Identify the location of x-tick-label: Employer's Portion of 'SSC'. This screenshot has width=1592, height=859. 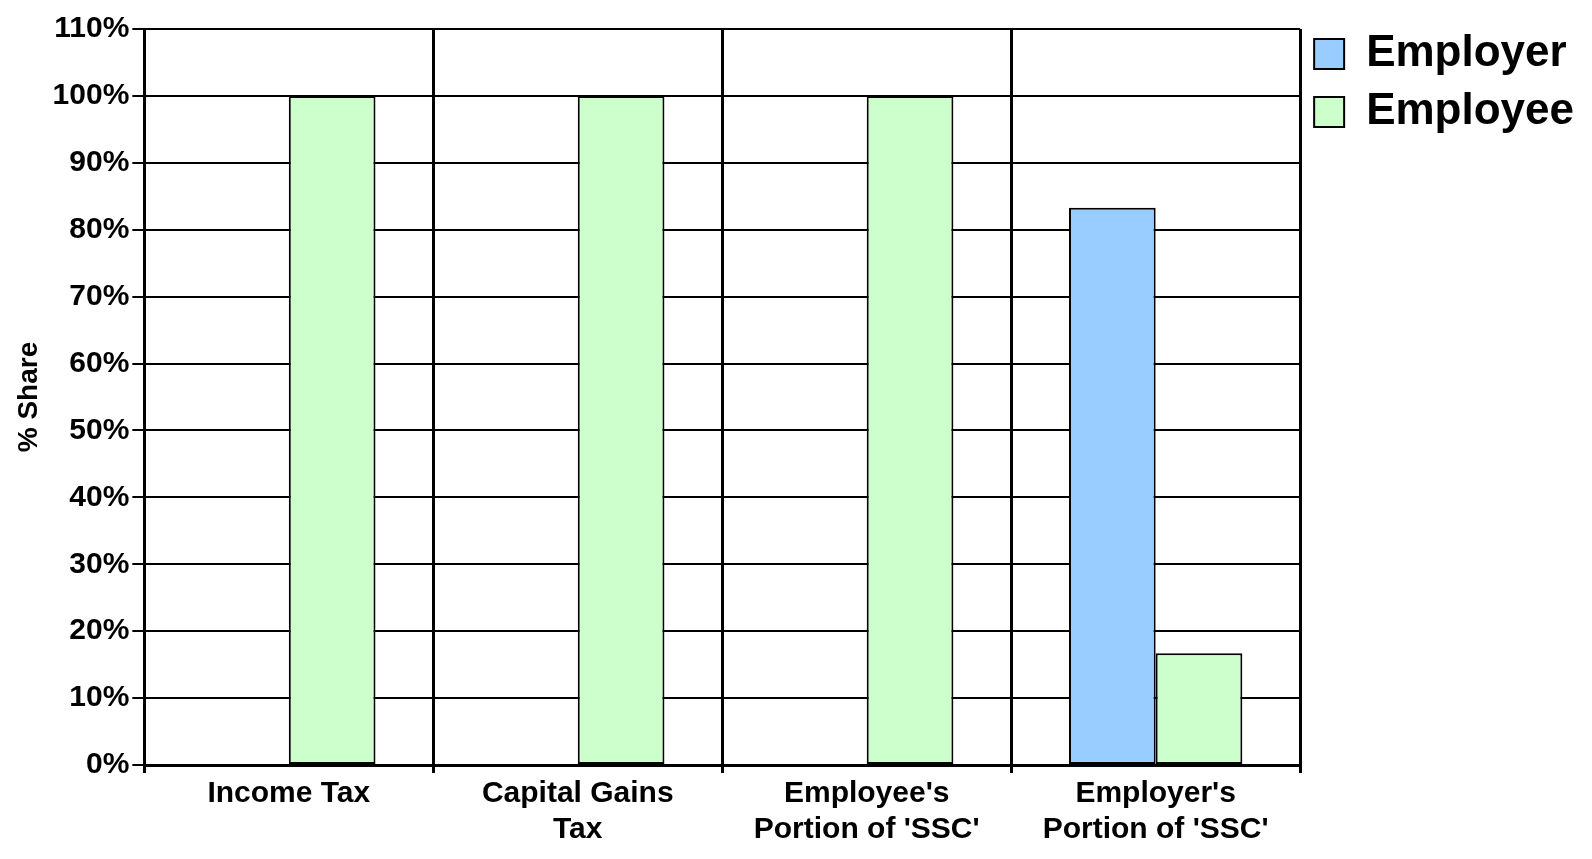
(1155, 810).